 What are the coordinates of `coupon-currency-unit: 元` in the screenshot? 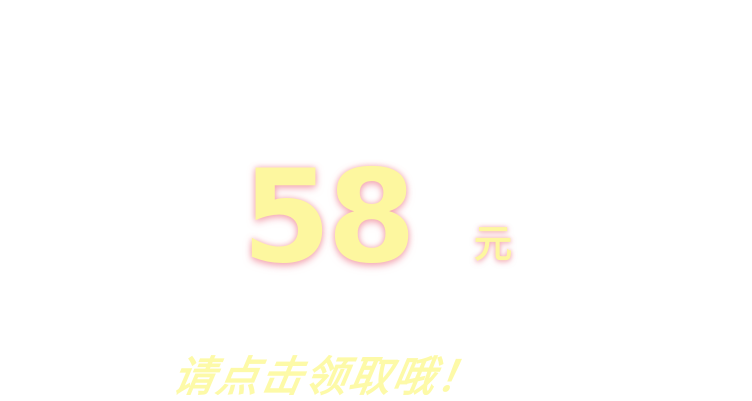 It's located at (493, 244).